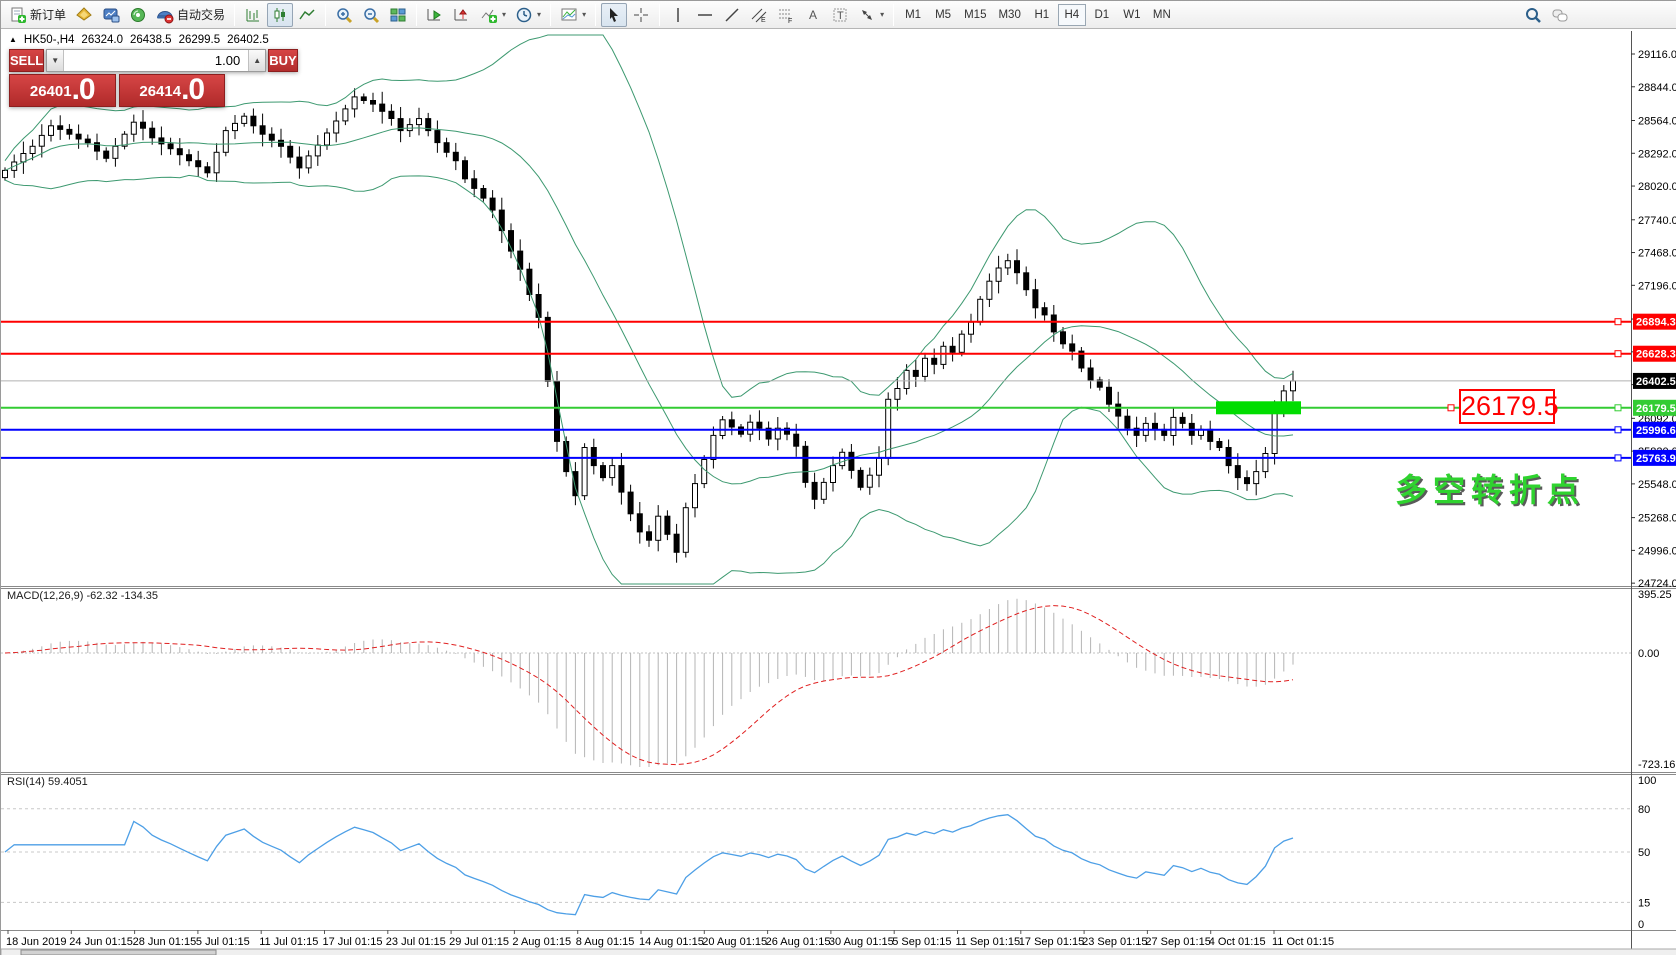 The height and width of the screenshot is (955, 1676). What do you see at coordinates (371, 15) in the screenshot?
I see `zoom-out-button` at bounding box center [371, 15].